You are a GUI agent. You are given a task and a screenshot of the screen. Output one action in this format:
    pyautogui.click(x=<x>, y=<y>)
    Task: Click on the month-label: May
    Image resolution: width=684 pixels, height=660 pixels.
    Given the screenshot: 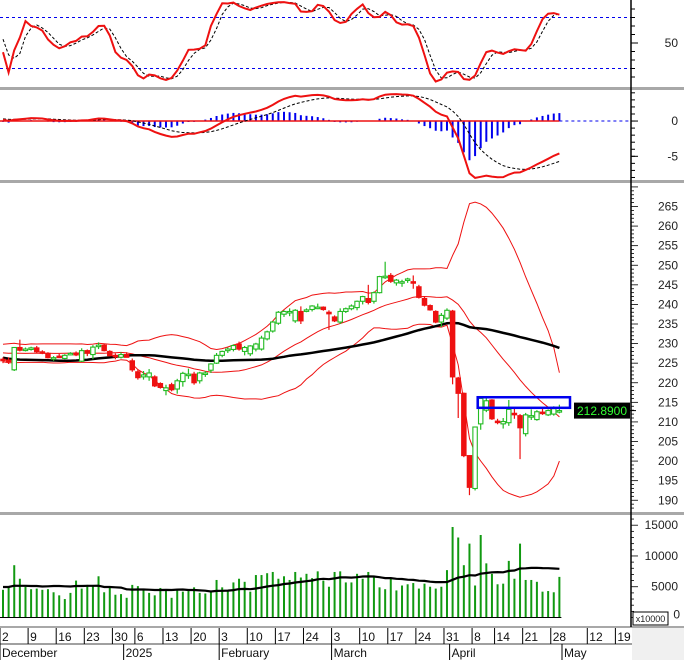 What is the action you would take?
    pyautogui.click(x=575, y=653)
    